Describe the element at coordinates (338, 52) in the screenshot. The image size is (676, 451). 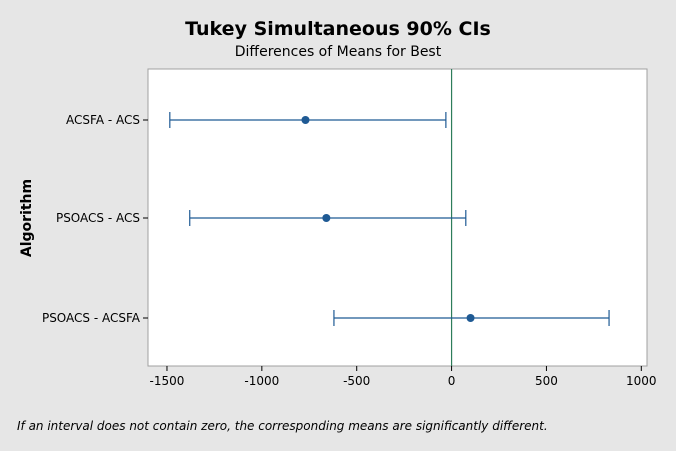
I see `chart-subtitle: Differences of Means for Best` at that location.